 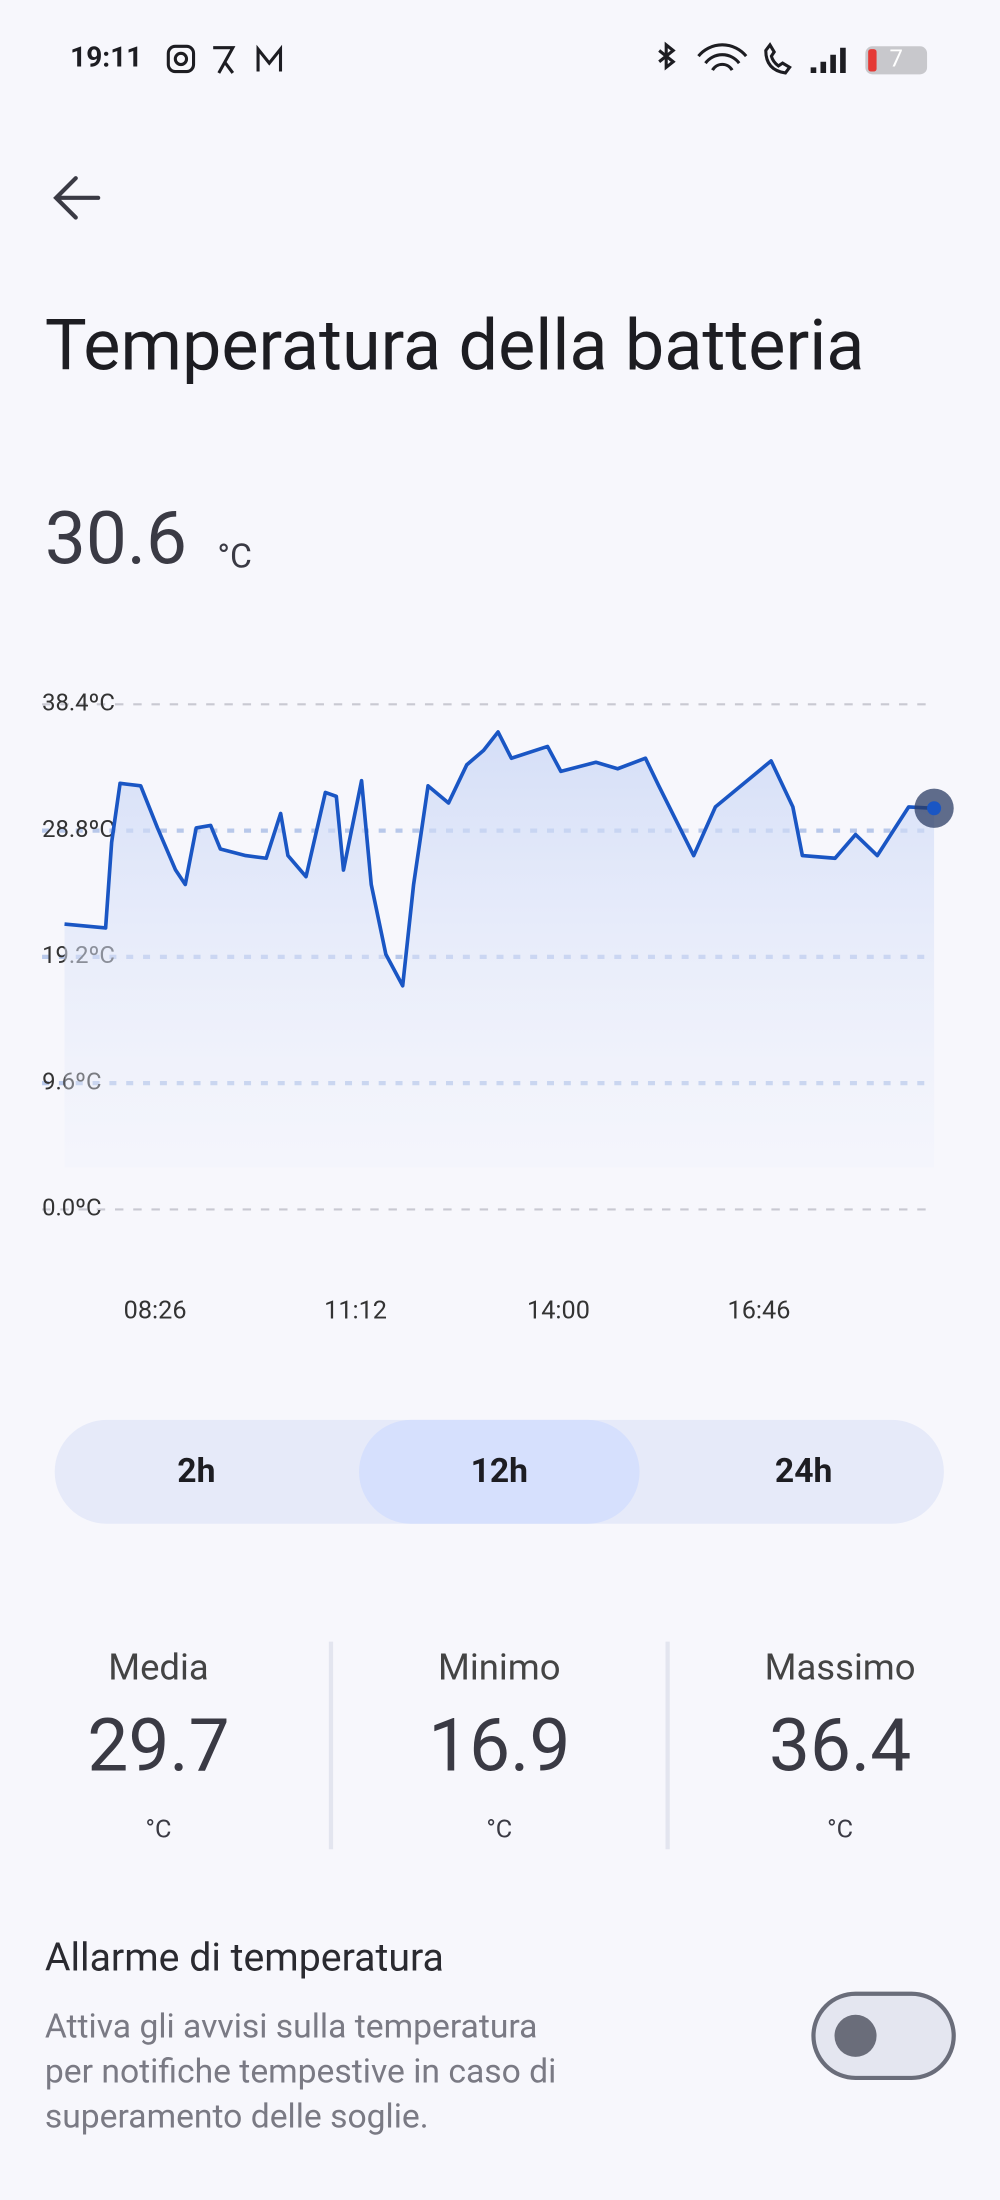 What do you see at coordinates (558, 1311) in the screenshot?
I see `x-tick-label: 14:00` at bounding box center [558, 1311].